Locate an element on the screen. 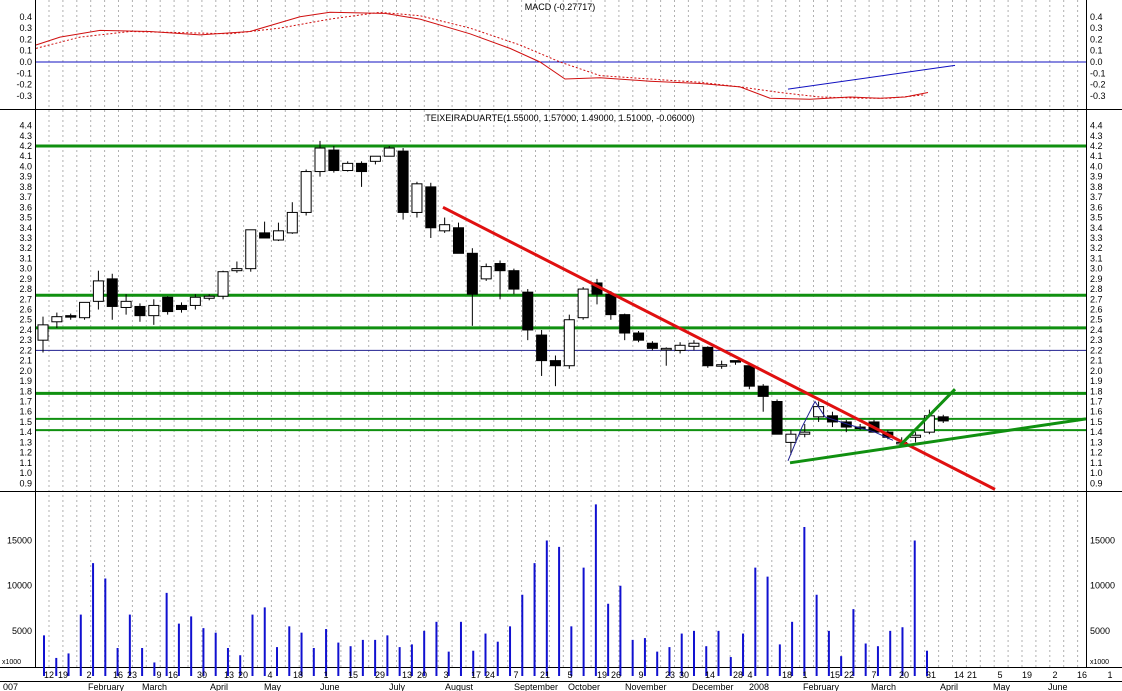  macd-signal-line is located at coordinates (480, 55).